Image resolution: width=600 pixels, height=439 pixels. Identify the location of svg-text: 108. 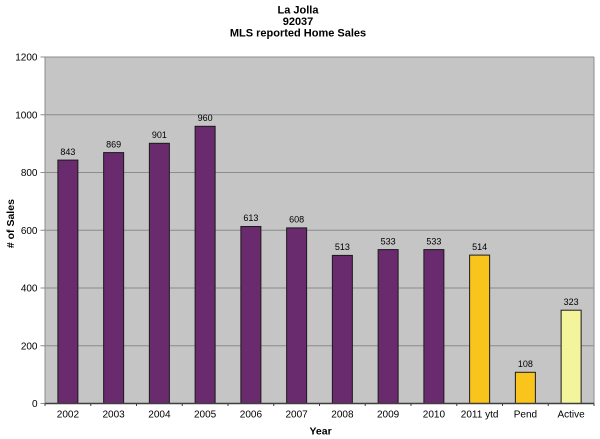
(525, 364).